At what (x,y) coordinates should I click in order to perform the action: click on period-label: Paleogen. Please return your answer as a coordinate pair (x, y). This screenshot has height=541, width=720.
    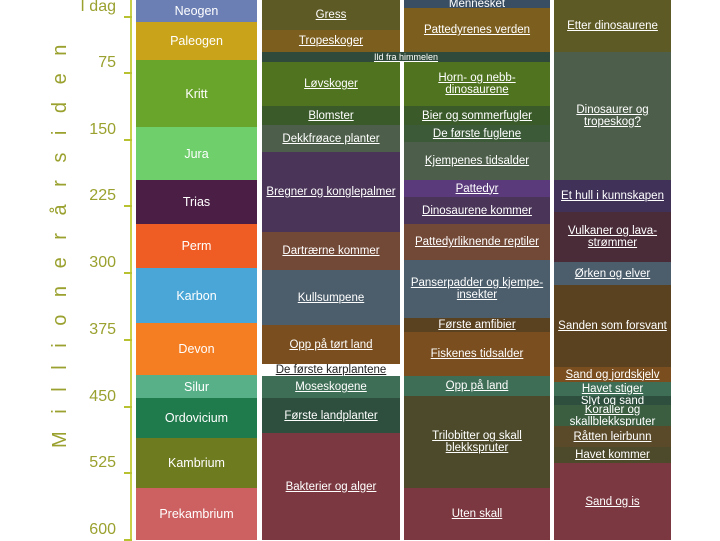
    Looking at the image, I should click on (196, 41).